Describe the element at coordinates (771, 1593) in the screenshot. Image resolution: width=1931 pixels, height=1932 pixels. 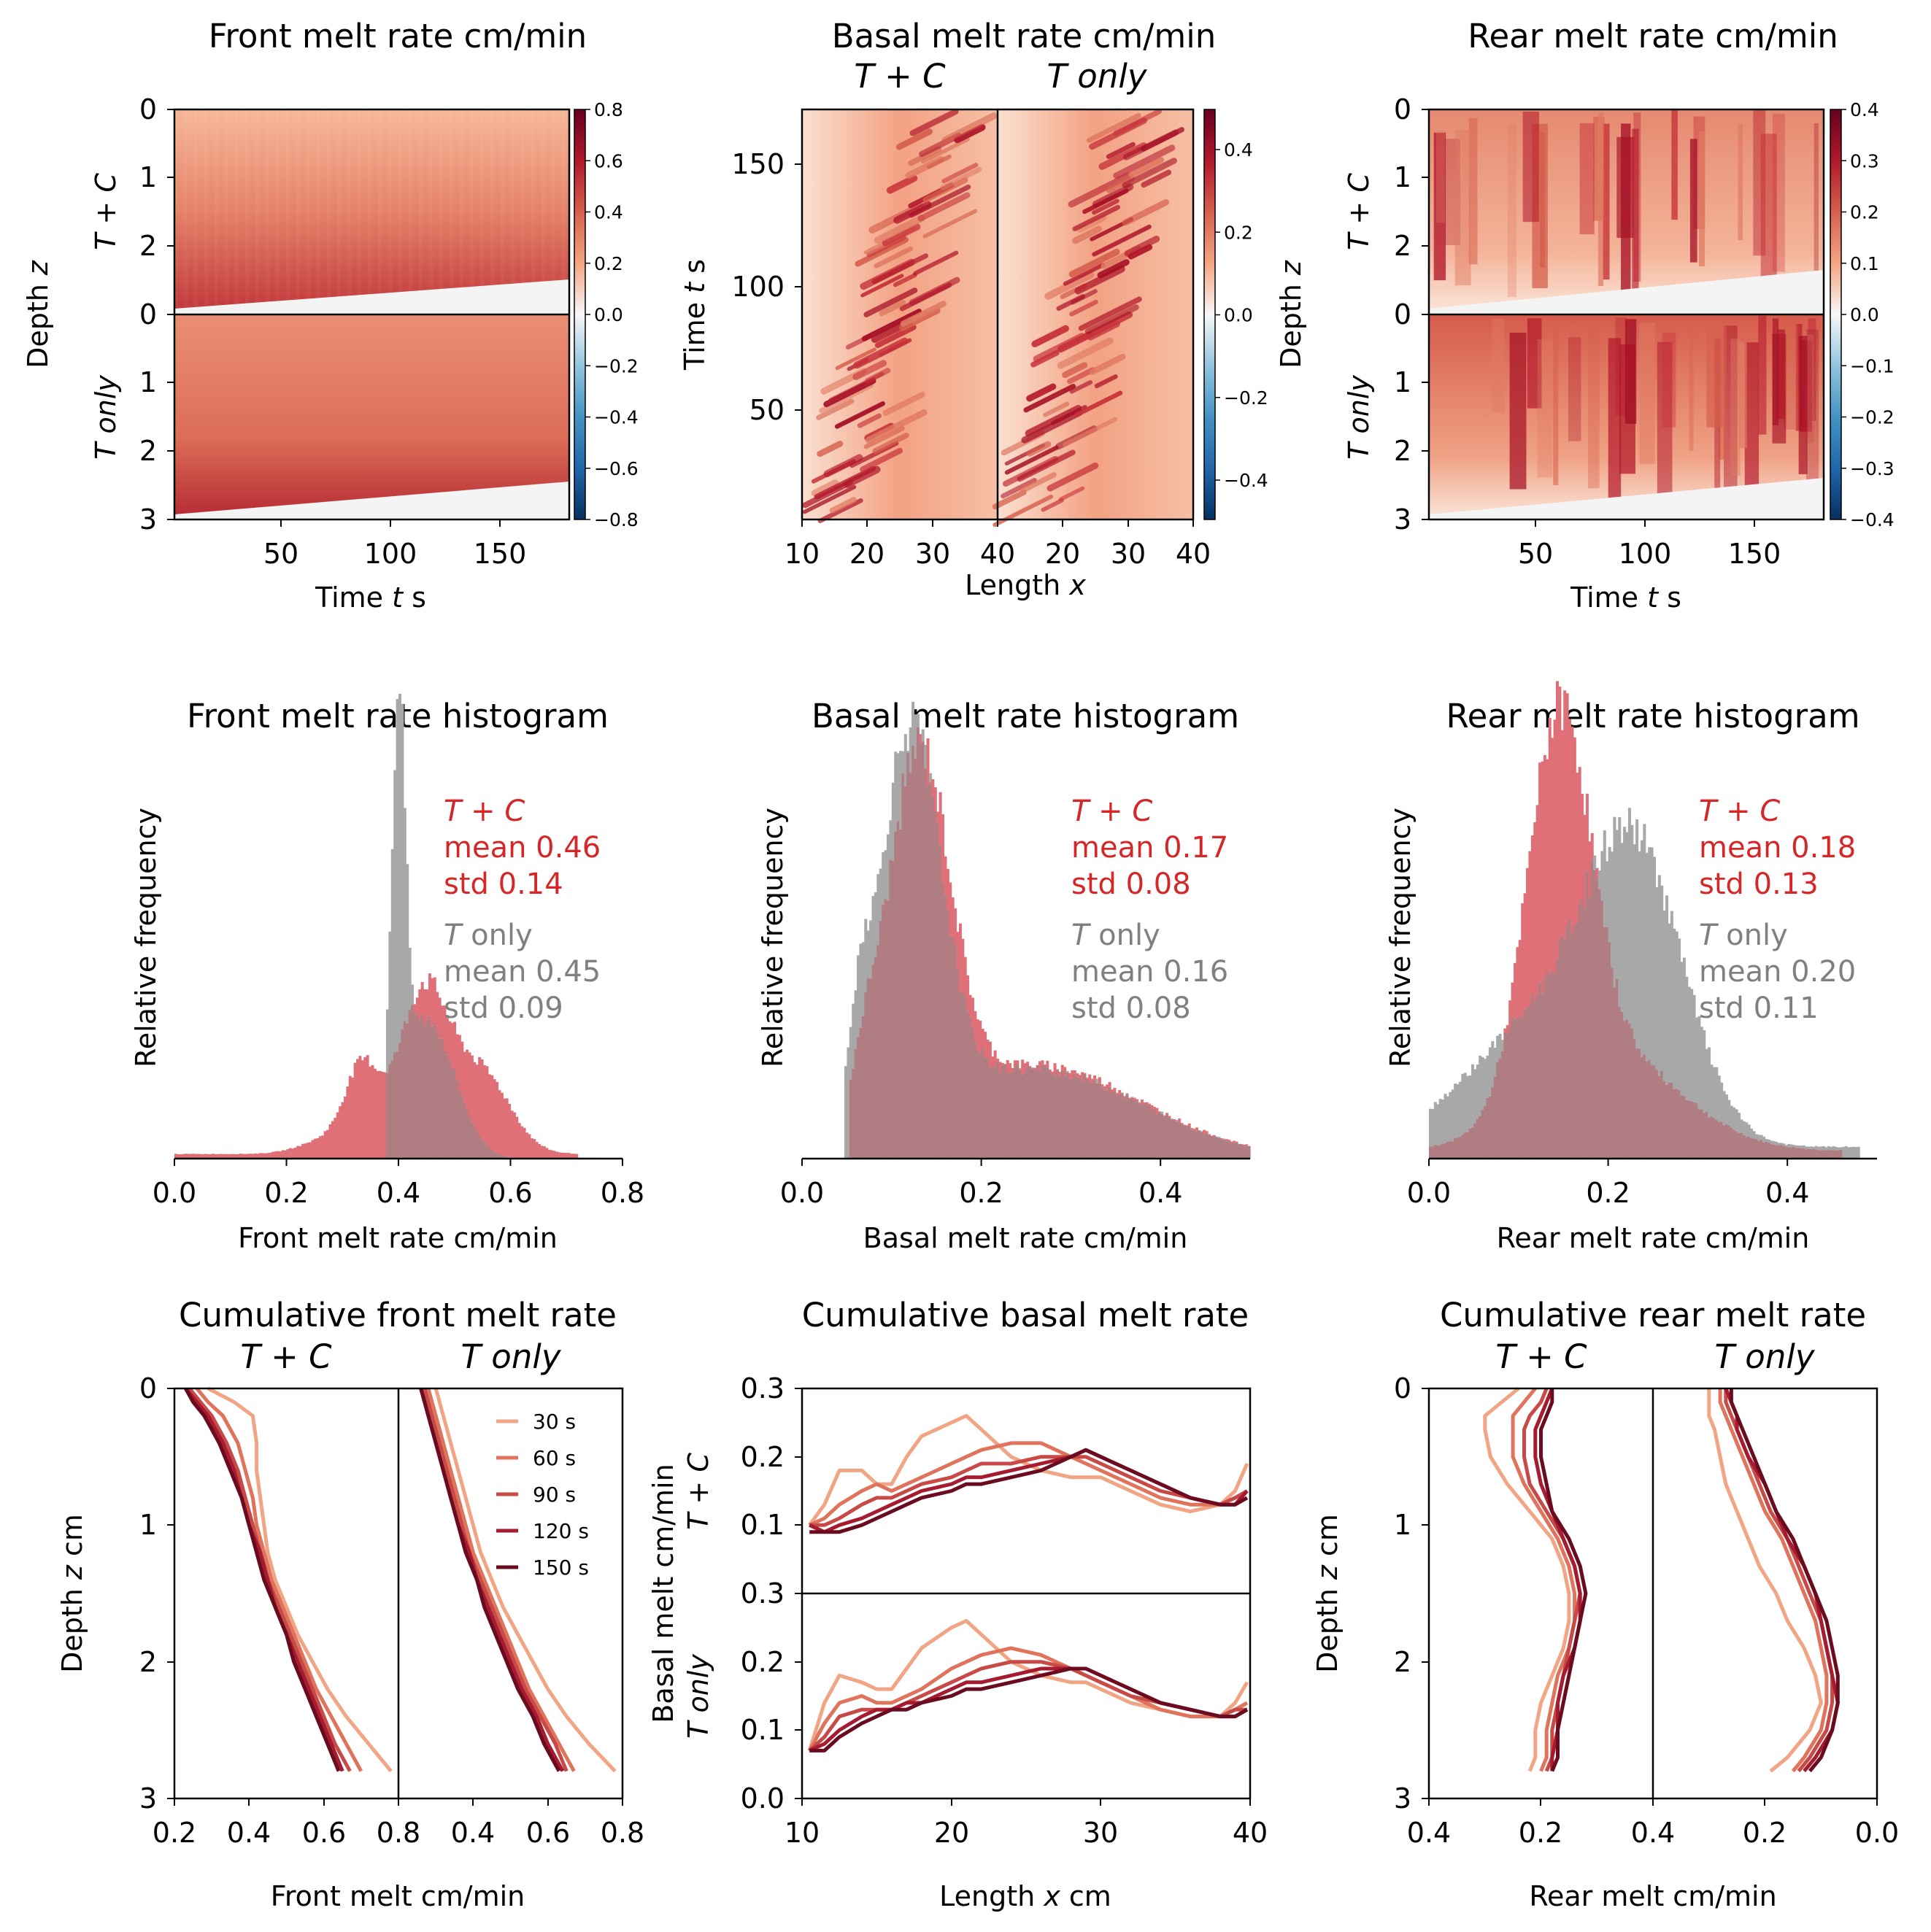
I see `basal-cum-yticks: 0.3 0.2 0.1 0.3 0.2 0.1 0.0` at that location.